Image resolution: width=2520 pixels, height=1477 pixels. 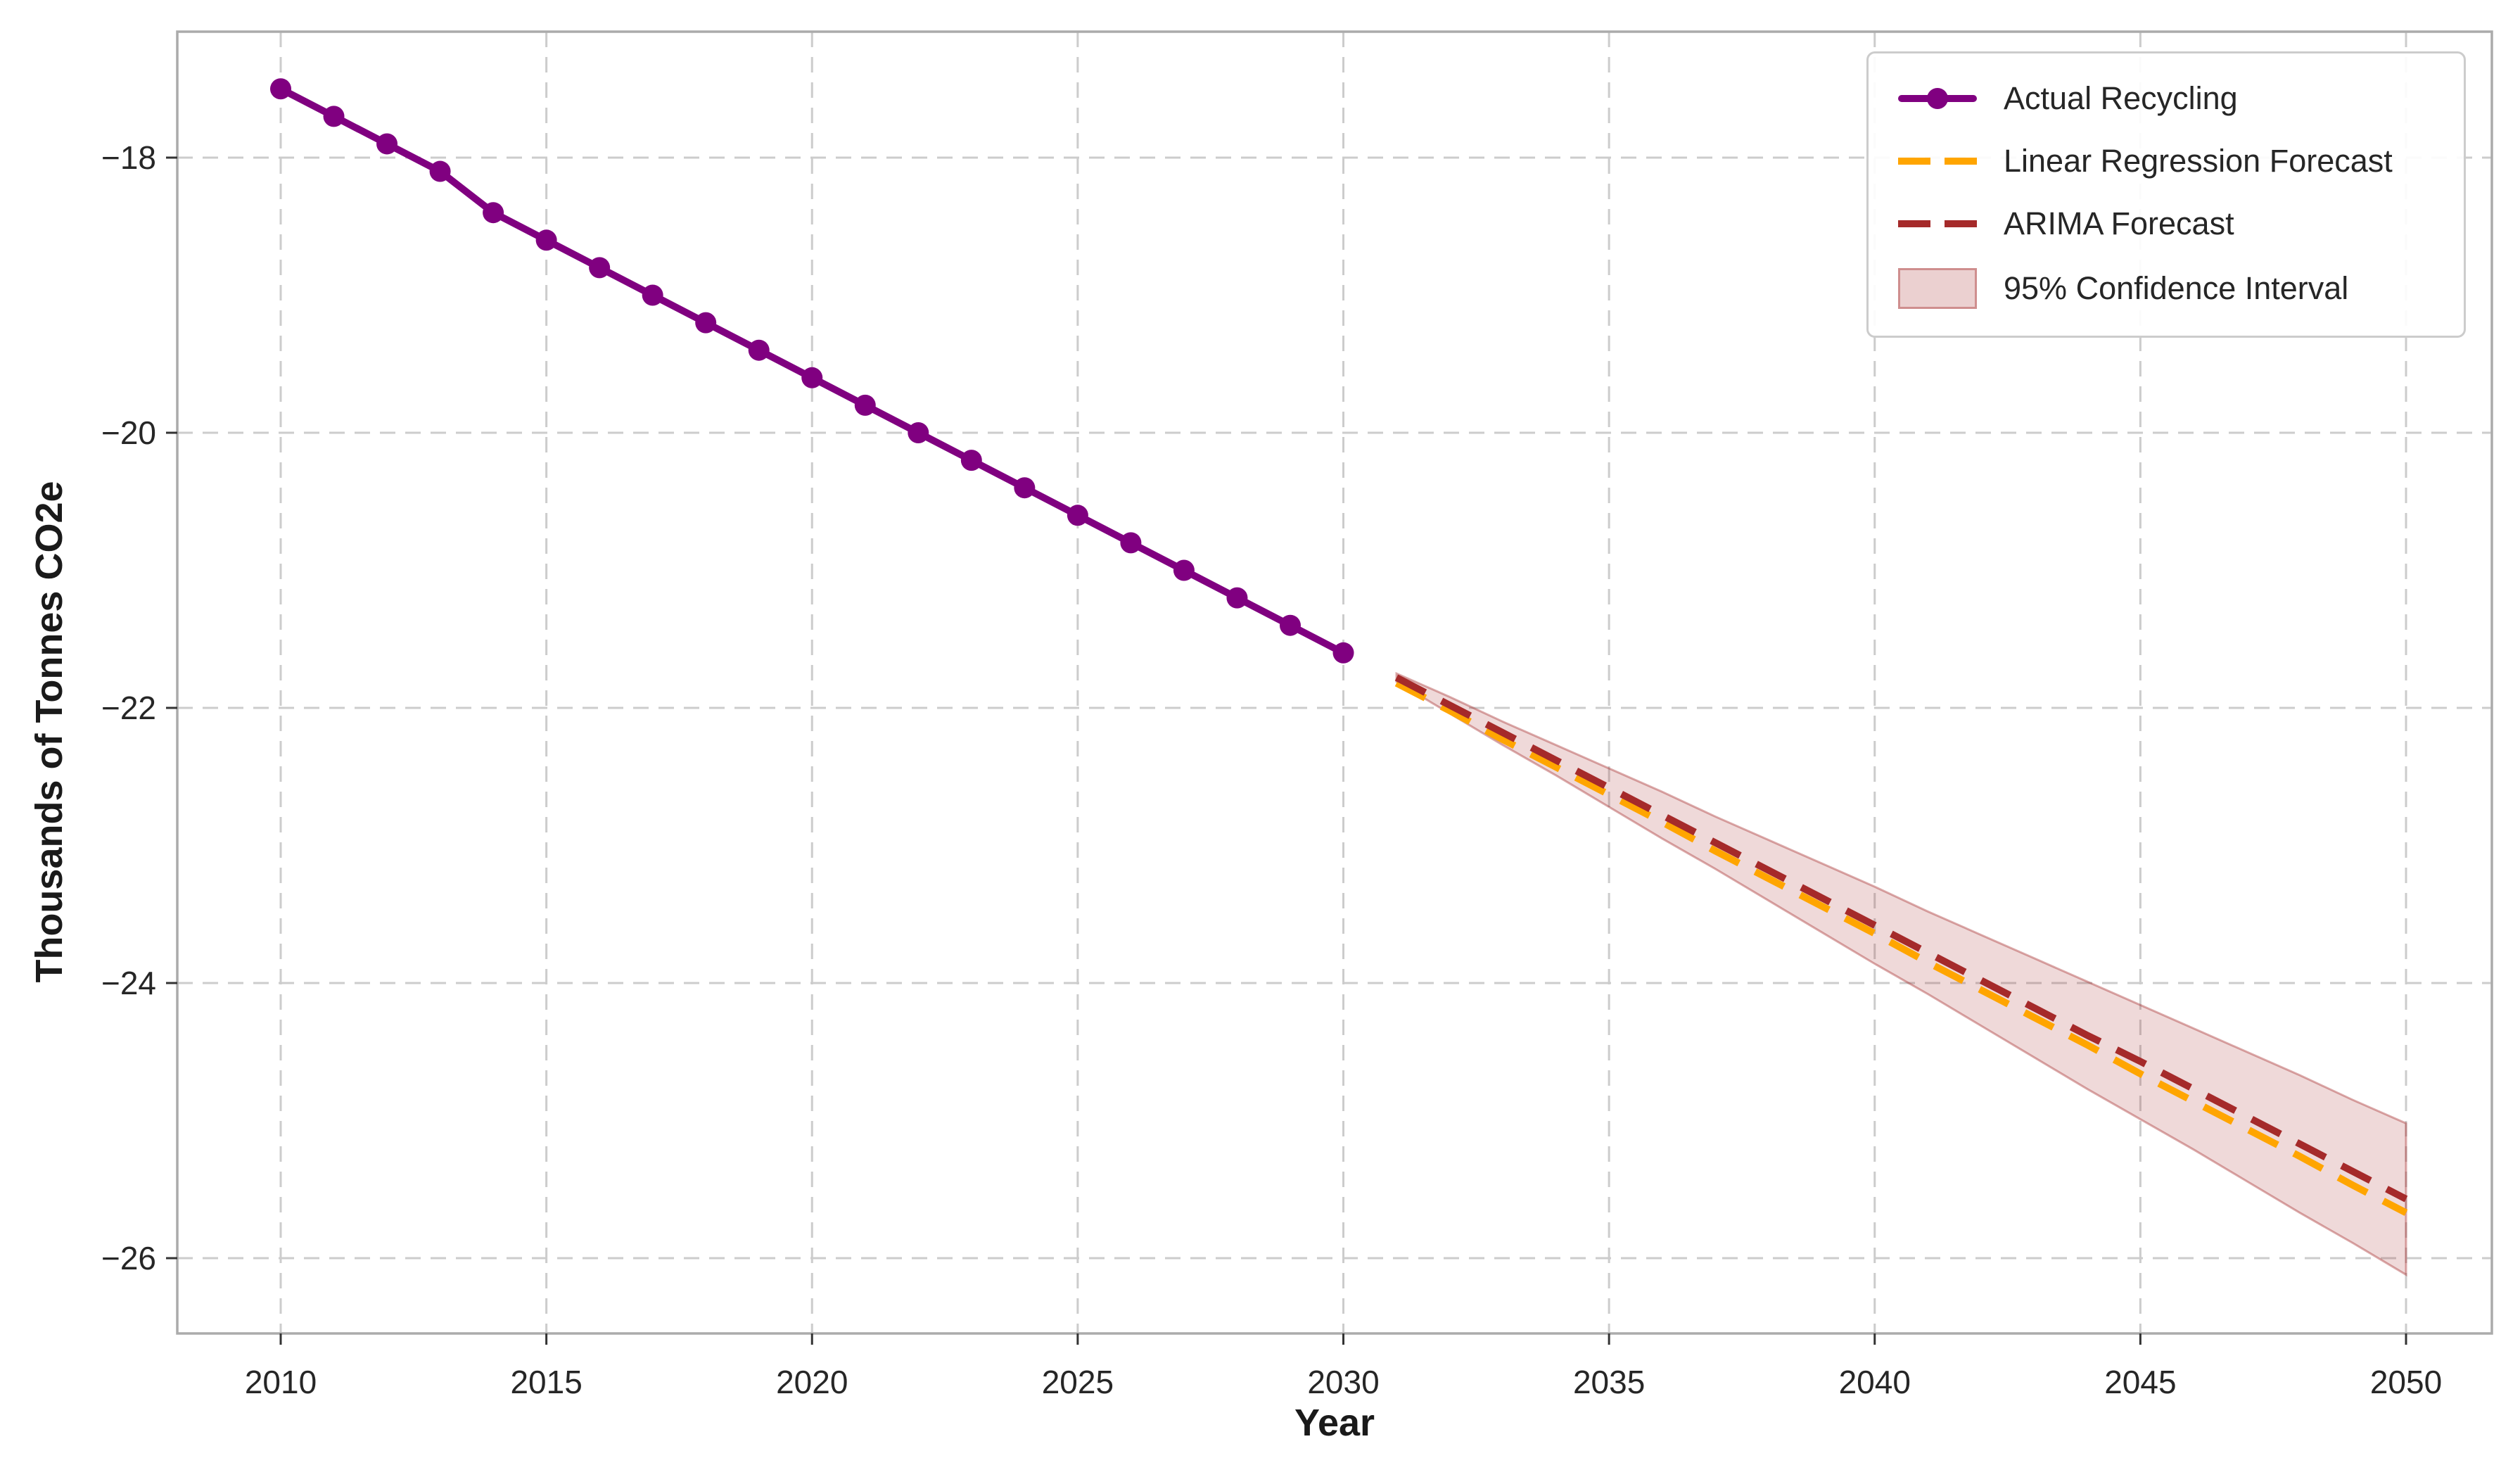 What do you see at coordinates (546, 1382) in the screenshot?
I see `x-tick-label: 2015` at bounding box center [546, 1382].